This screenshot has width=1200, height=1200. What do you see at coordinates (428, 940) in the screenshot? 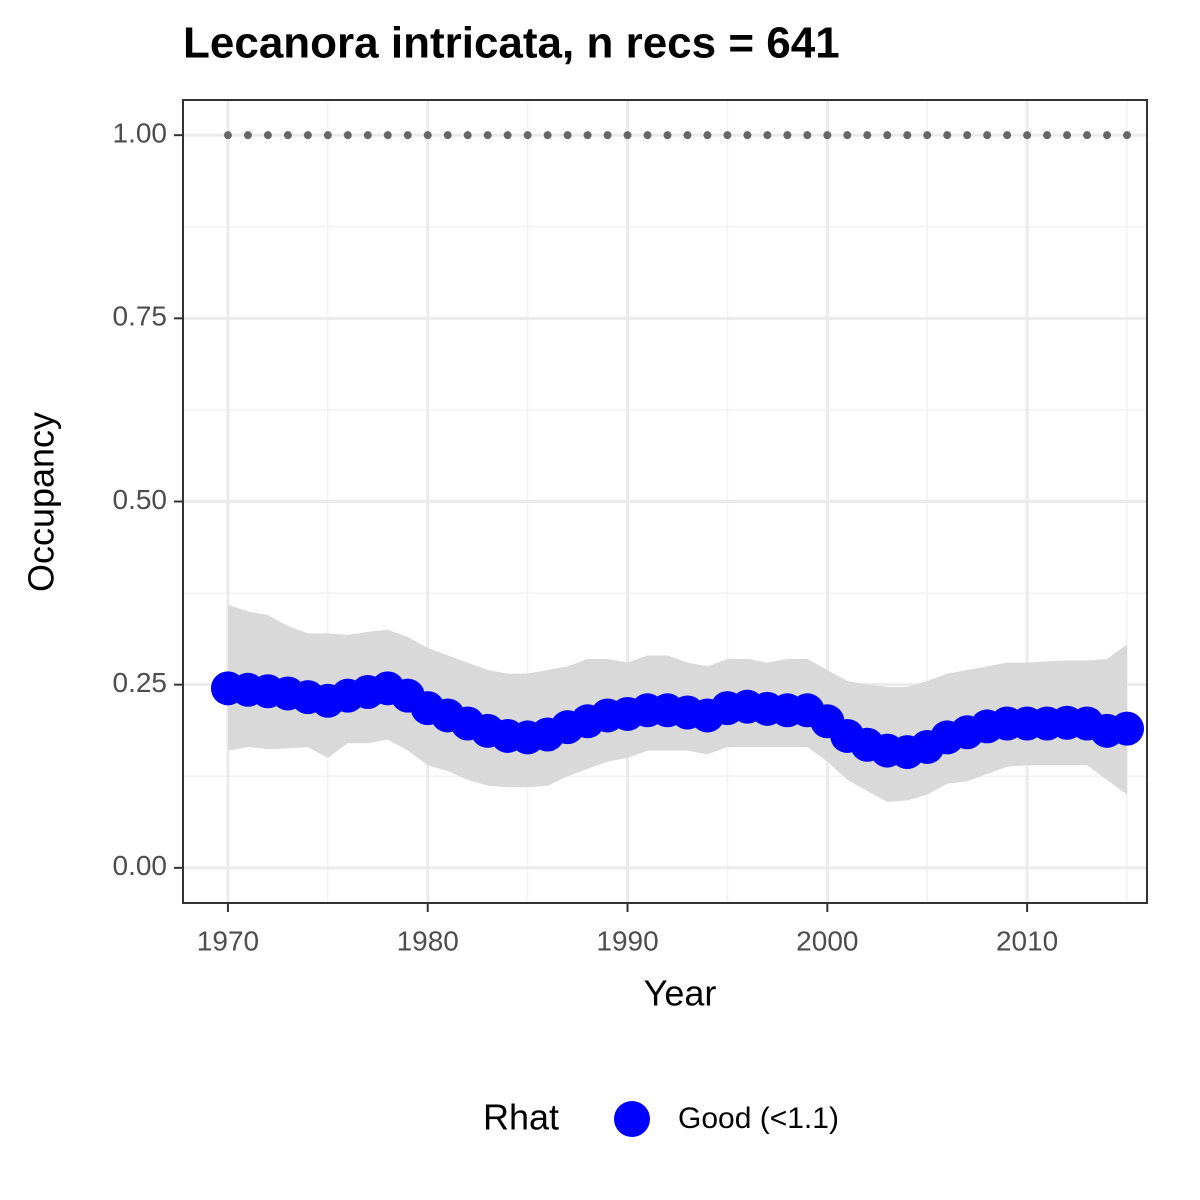
I see `x-tick-label: 1980` at bounding box center [428, 940].